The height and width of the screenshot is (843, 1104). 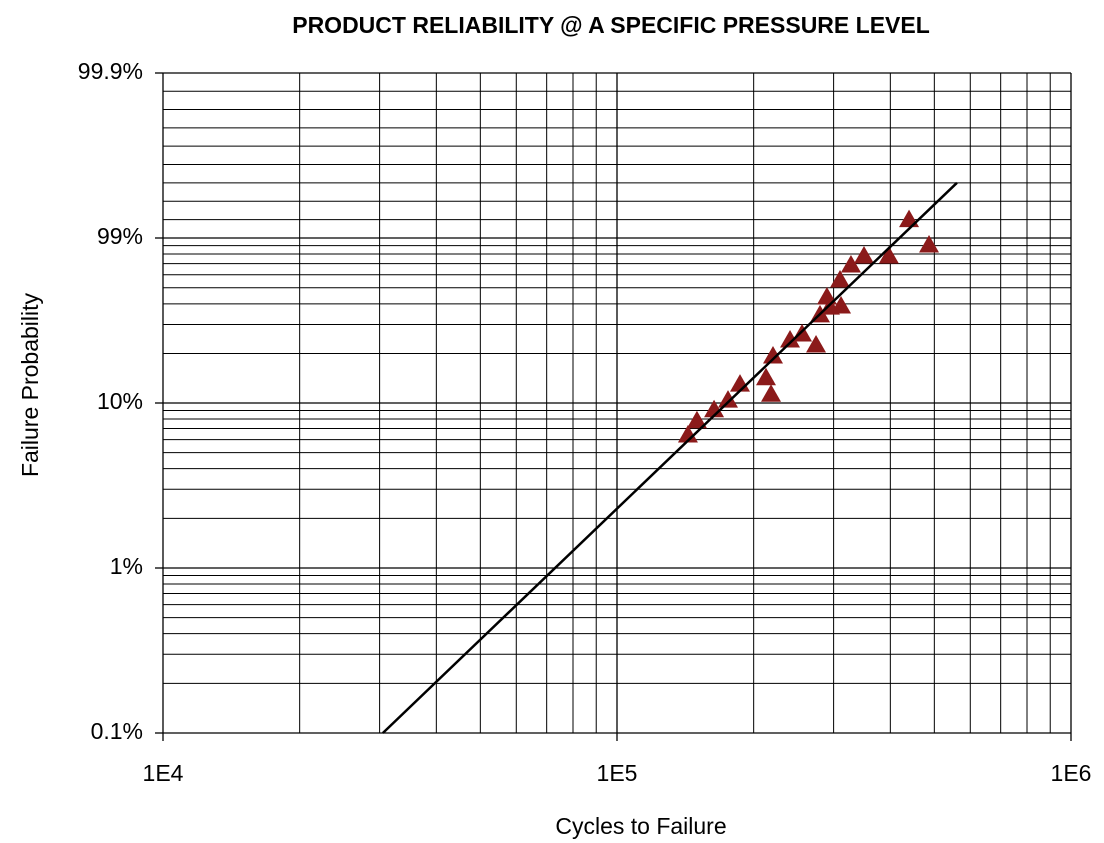 What do you see at coordinates (110, 71) in the screenshot?
I see `y-tick-label: 99.9%` at bounding box center [110, 71].